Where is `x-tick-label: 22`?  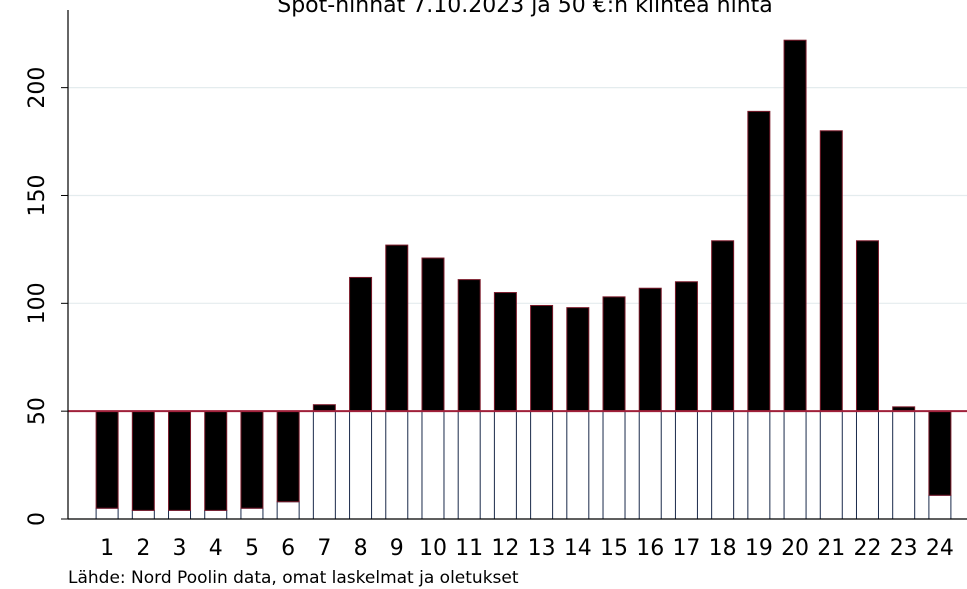
x-tick-label: 22 is located at coordinates (867, 548).